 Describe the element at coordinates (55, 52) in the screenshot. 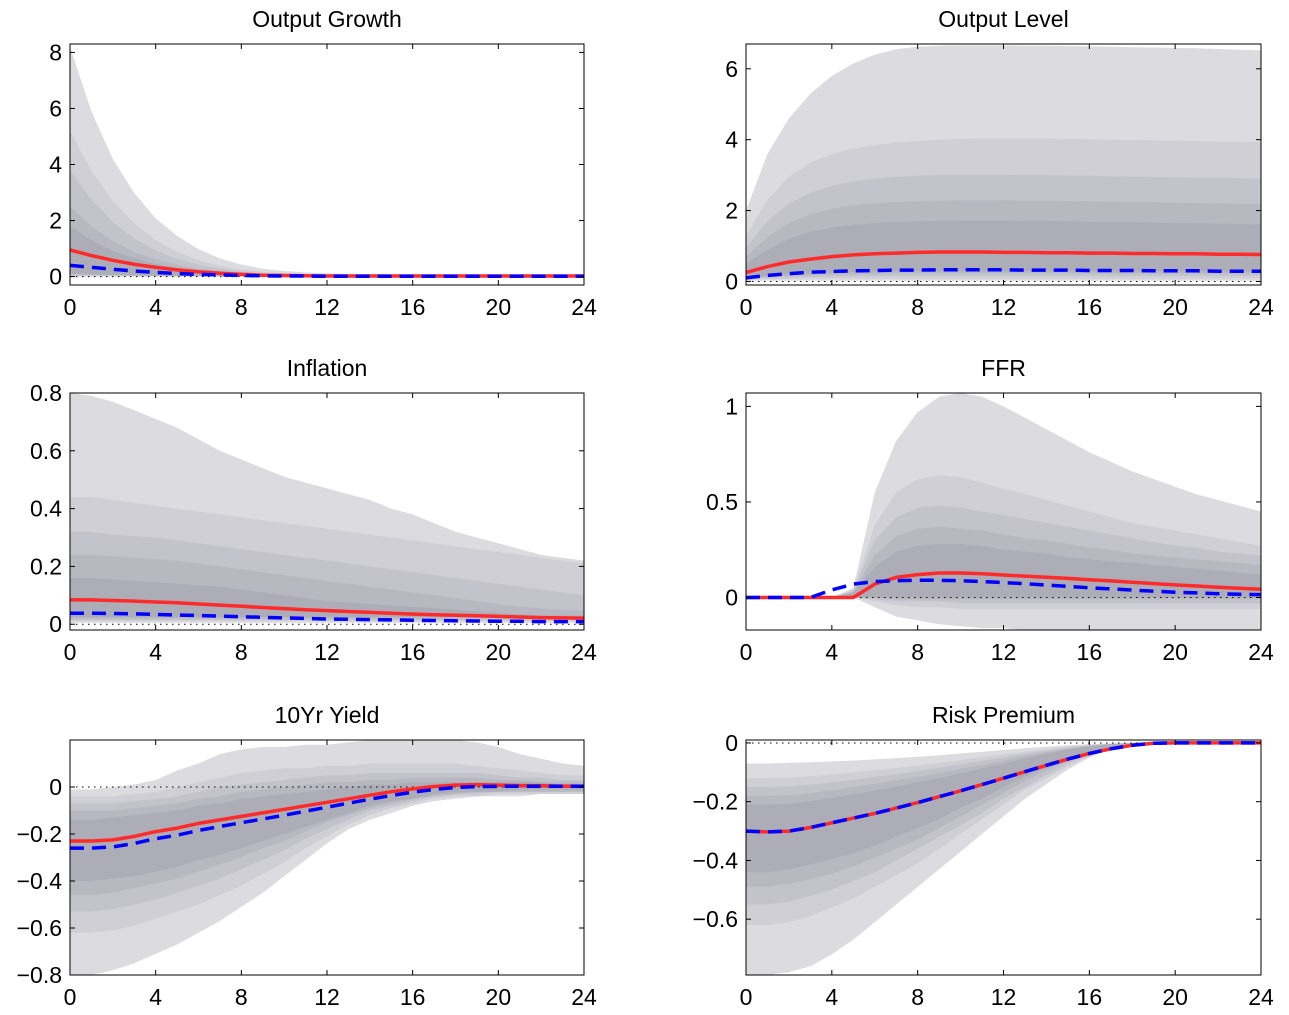

I see `y-tick-label: 8` at that location.